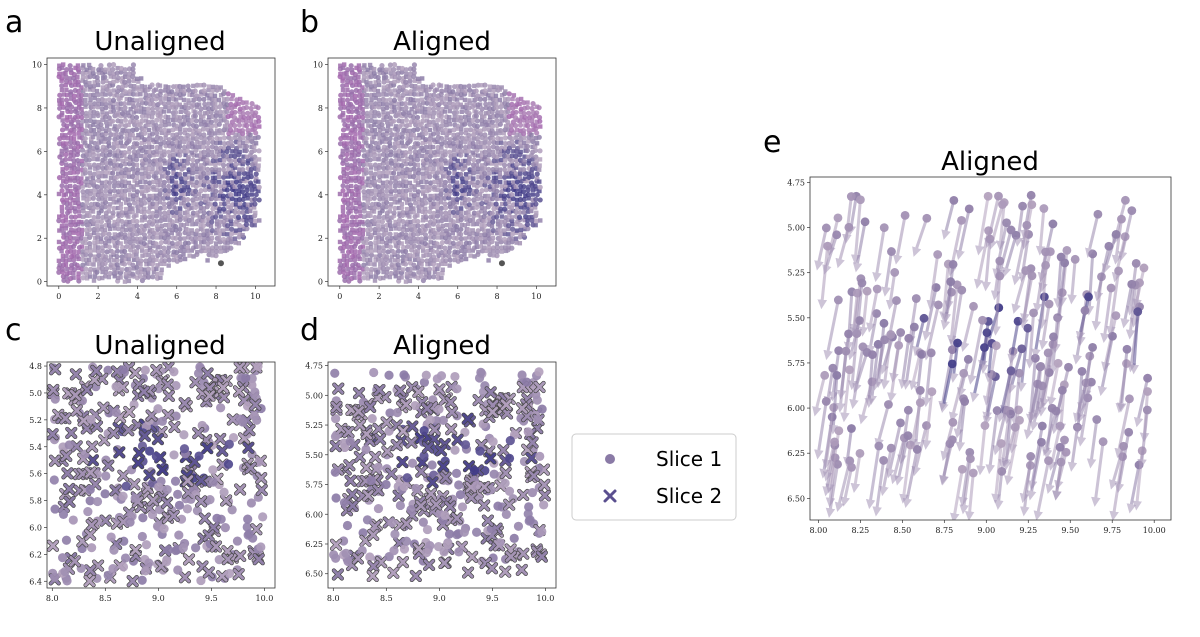 The image size is (1200, 637). What do you see at coordinates (176, 385) in the screenshot?
I see `slice-1-point` at bounding box center [176, 385].